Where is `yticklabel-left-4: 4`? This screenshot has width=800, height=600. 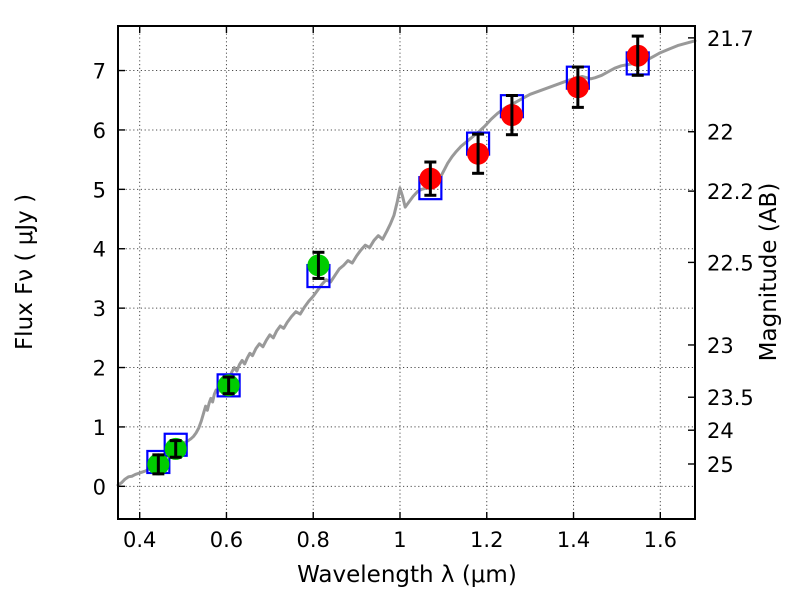 yticklabel-left-4: 4 is located at coordinates (99, 250).